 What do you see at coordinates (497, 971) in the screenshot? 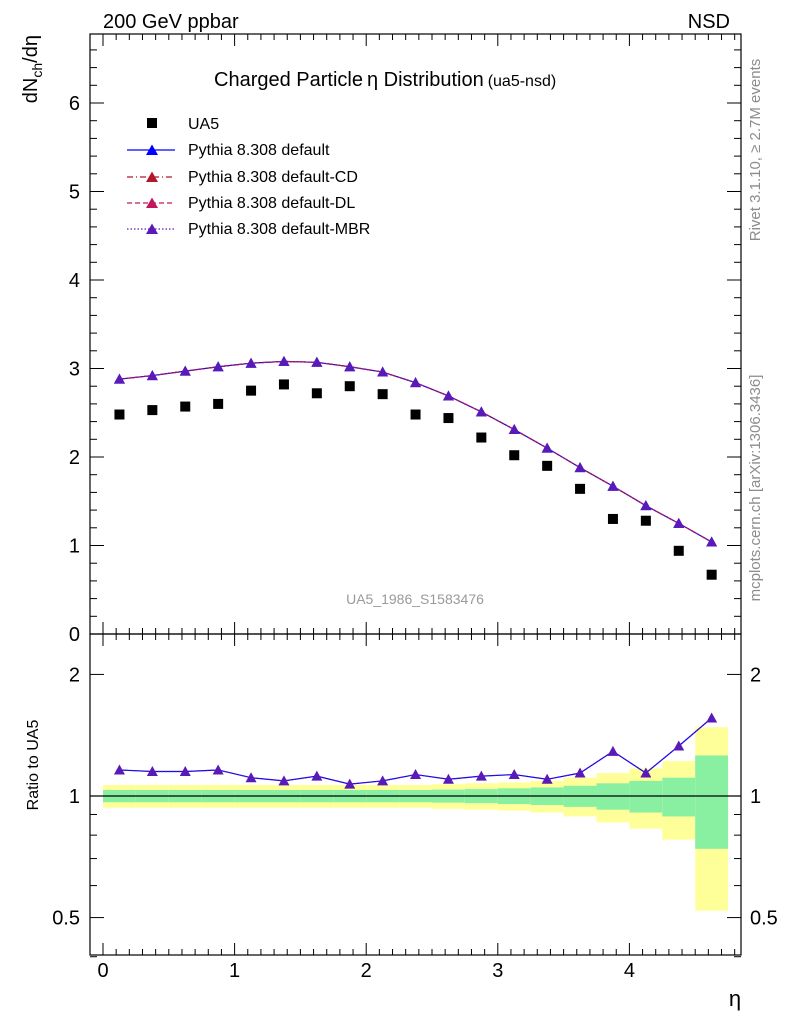
I see `x-tick-label: 3` at bounding box center [497, 971].